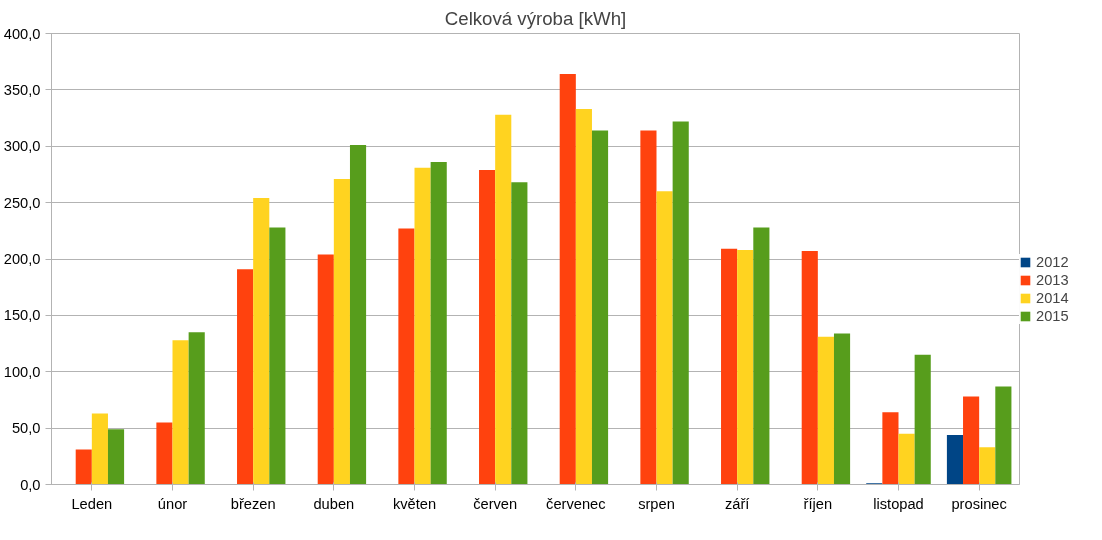 This screenshot has height=540, width=1102. What do you see at coordinates (1052, 298) in the screenshot?
I see `legend-label: 2014` at bounding box center [1052, 298].